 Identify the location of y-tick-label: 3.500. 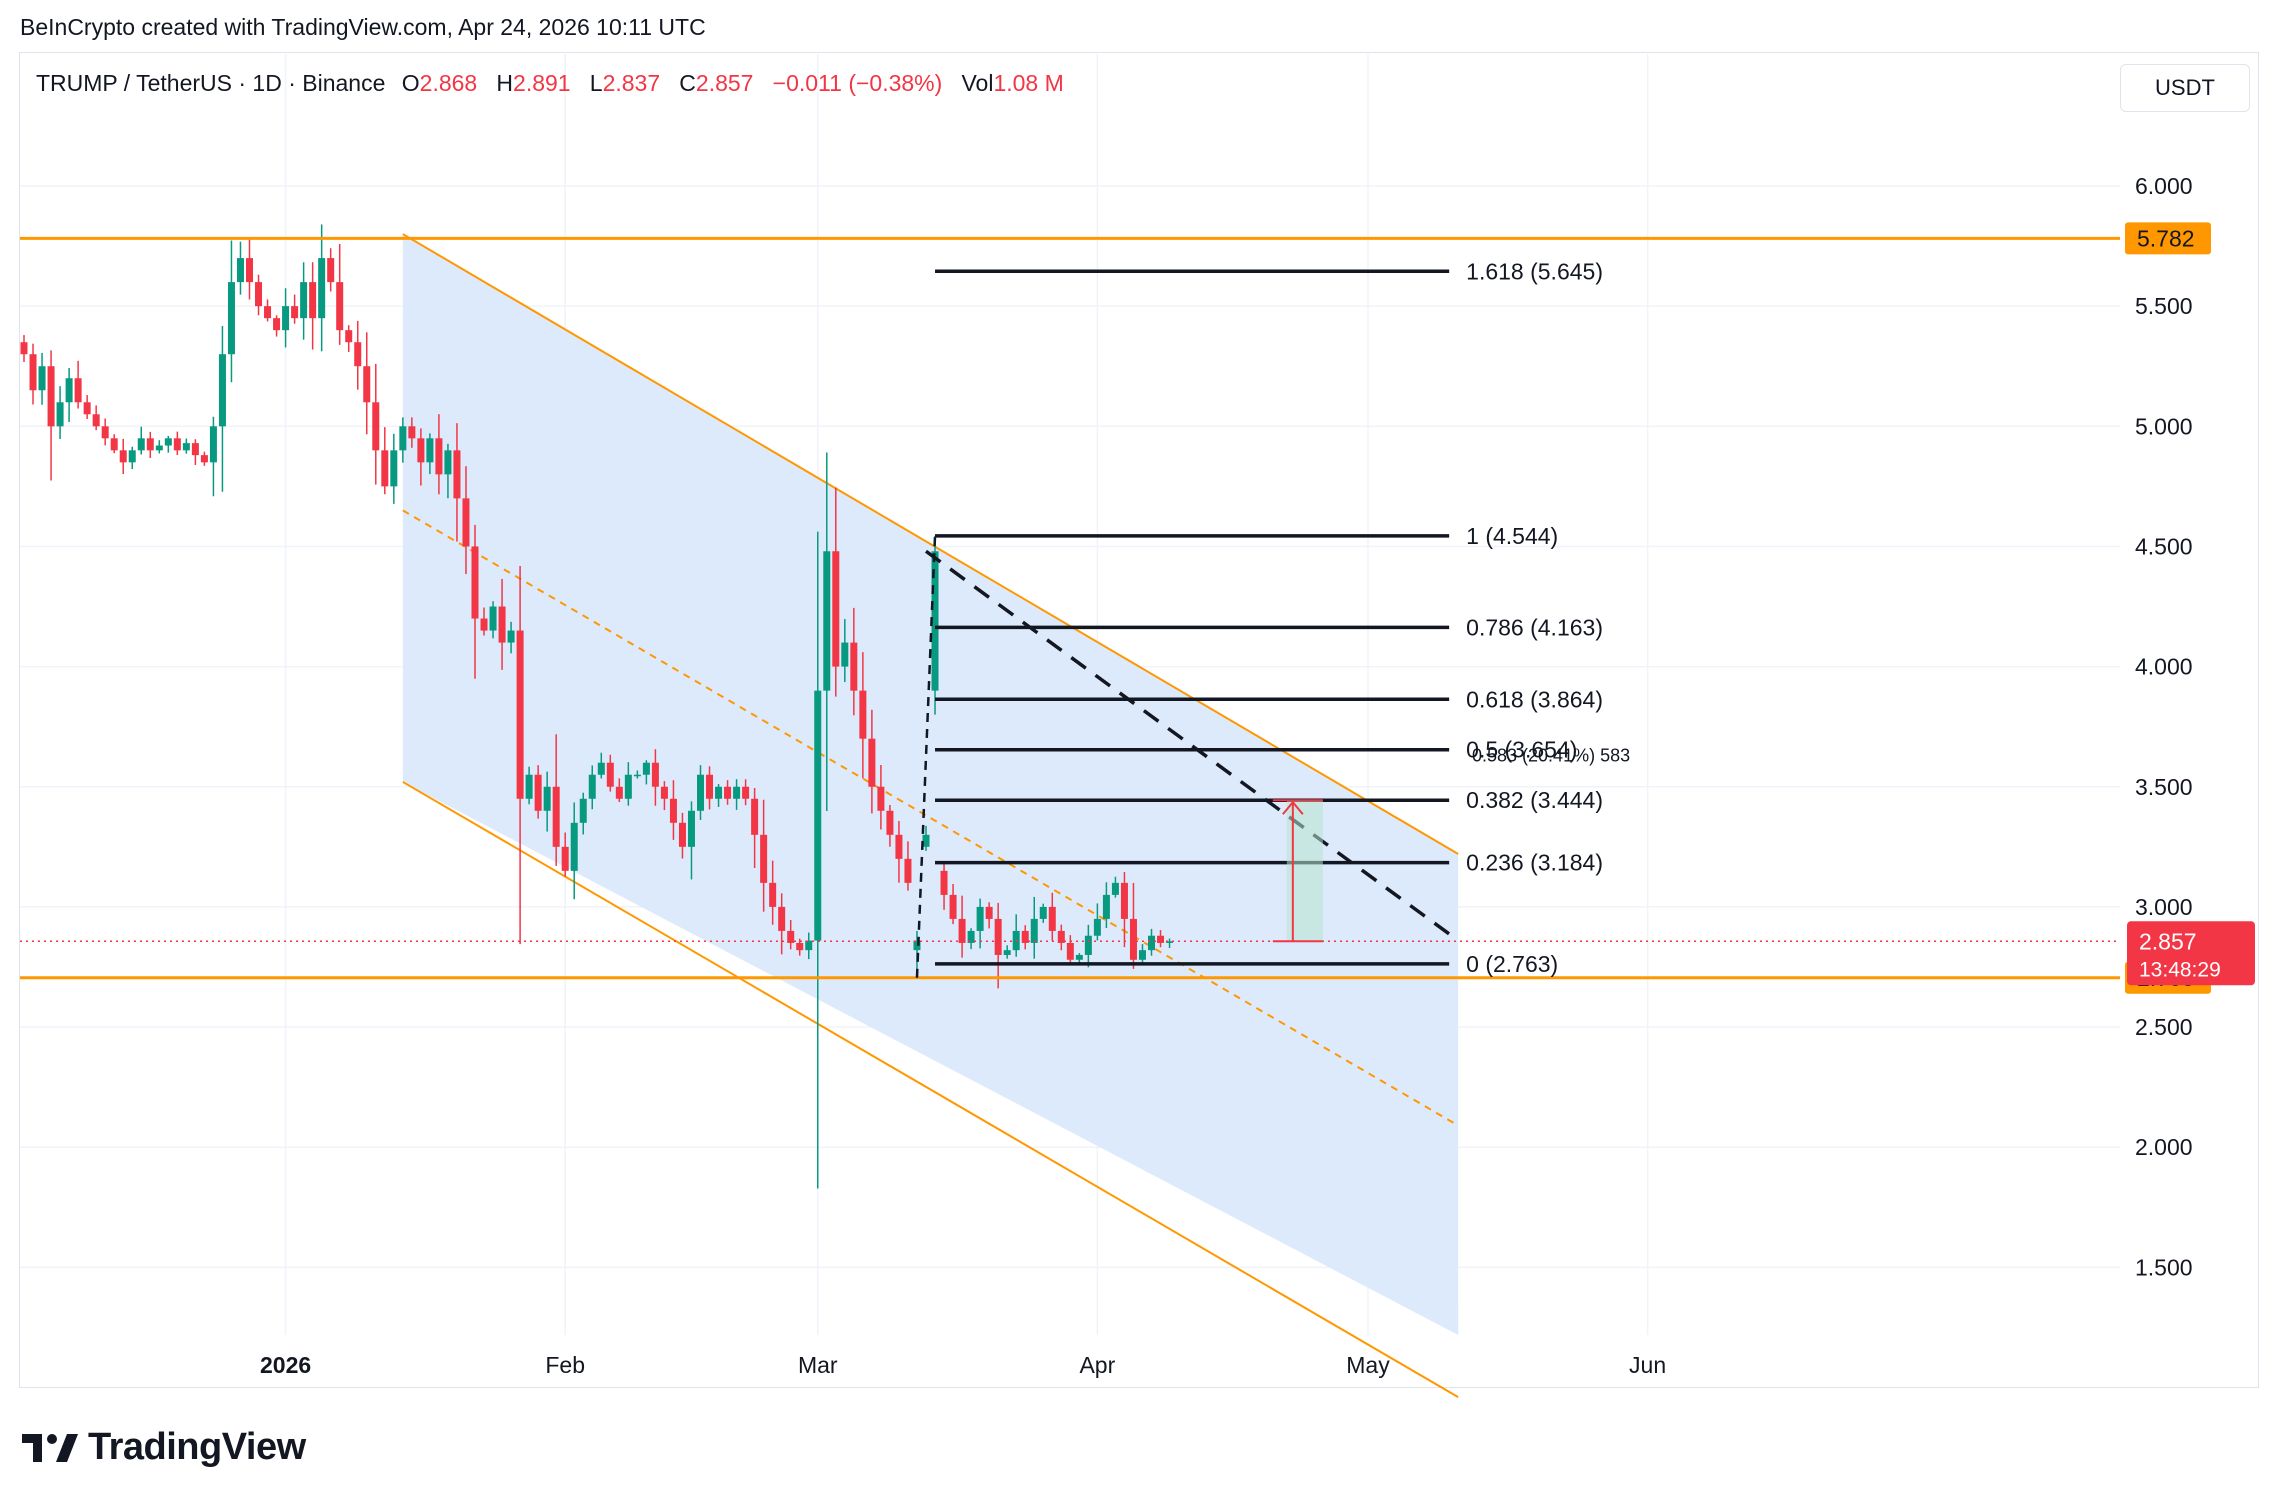
(2164, 787).